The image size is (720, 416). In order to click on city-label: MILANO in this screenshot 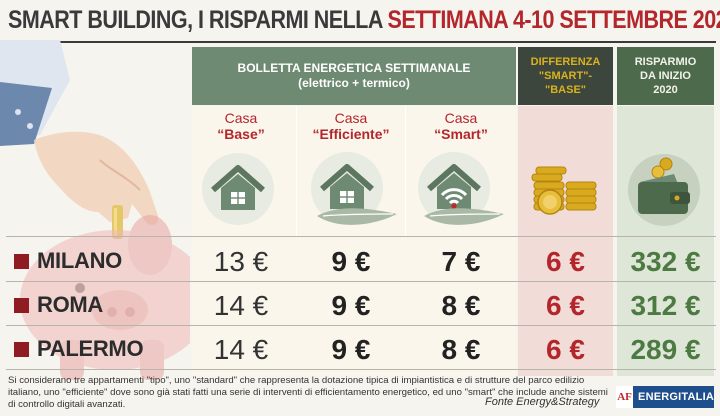, I will do `click(68, 261)`.